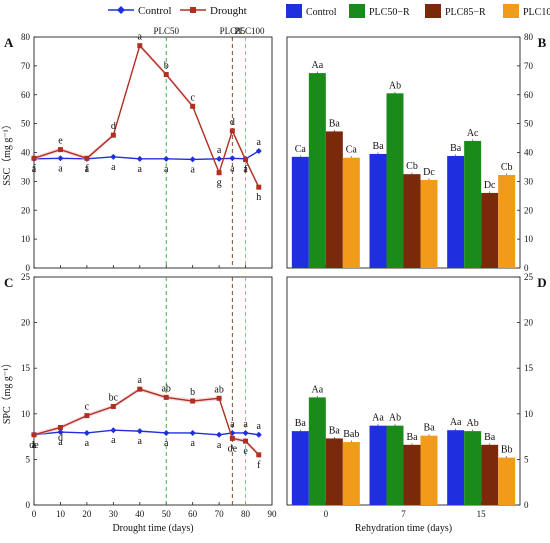 This screenshot has height=543, width=550. What do you see at coordinates (456, 148) in the screenshot?
I see `panel-b-bar-letter-0: Ba` at bounding box center [456, 148].